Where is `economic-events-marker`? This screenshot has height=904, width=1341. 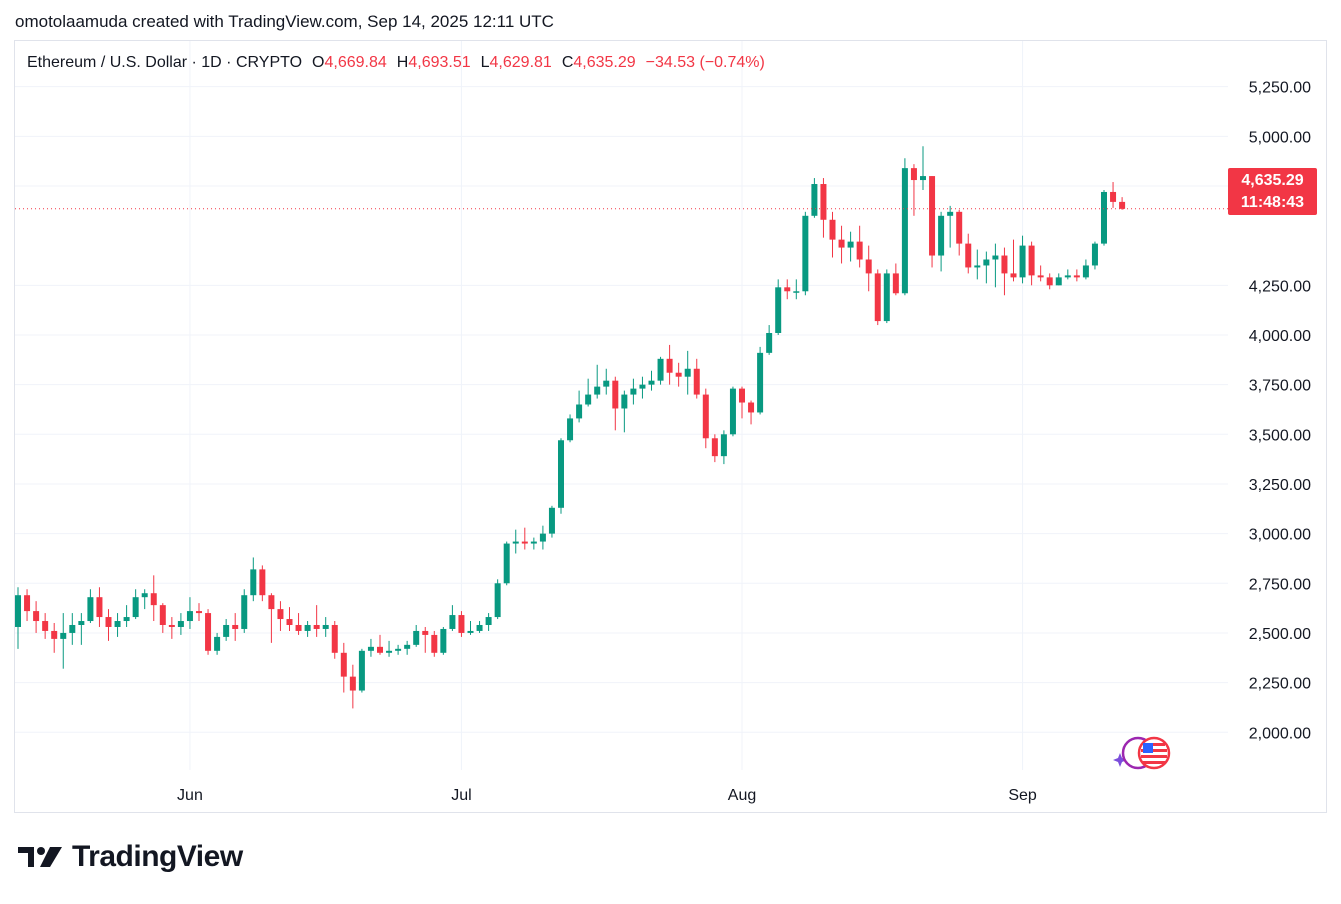 economic-events-marker is located at coordinates (1145, 756).